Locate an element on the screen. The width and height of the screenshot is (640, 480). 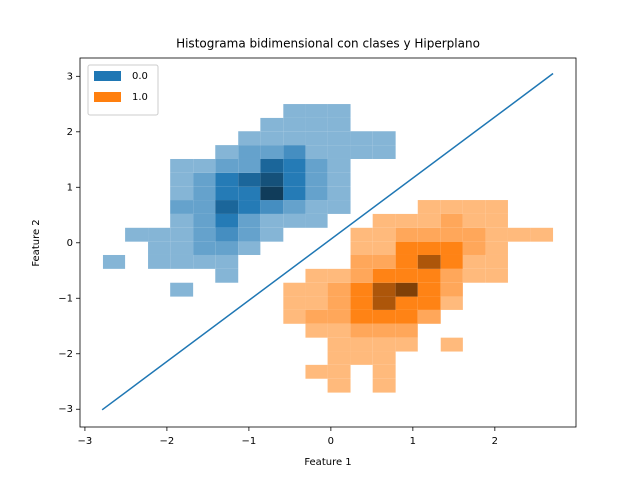
y-tick-label: 1 is located at coordinates (70, 187).